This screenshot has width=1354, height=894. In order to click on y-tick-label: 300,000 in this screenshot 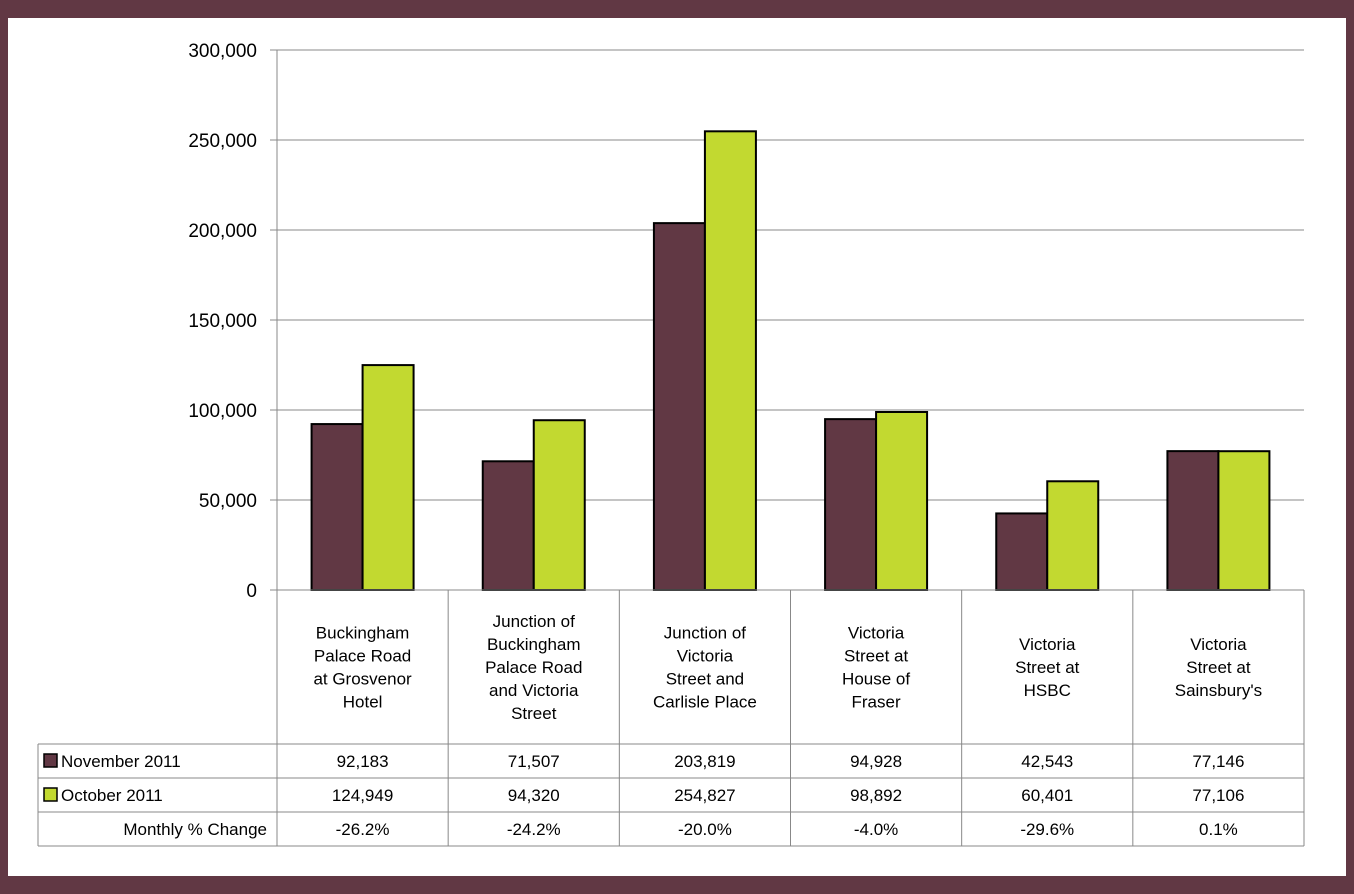, I will do `click(222, 51)`.